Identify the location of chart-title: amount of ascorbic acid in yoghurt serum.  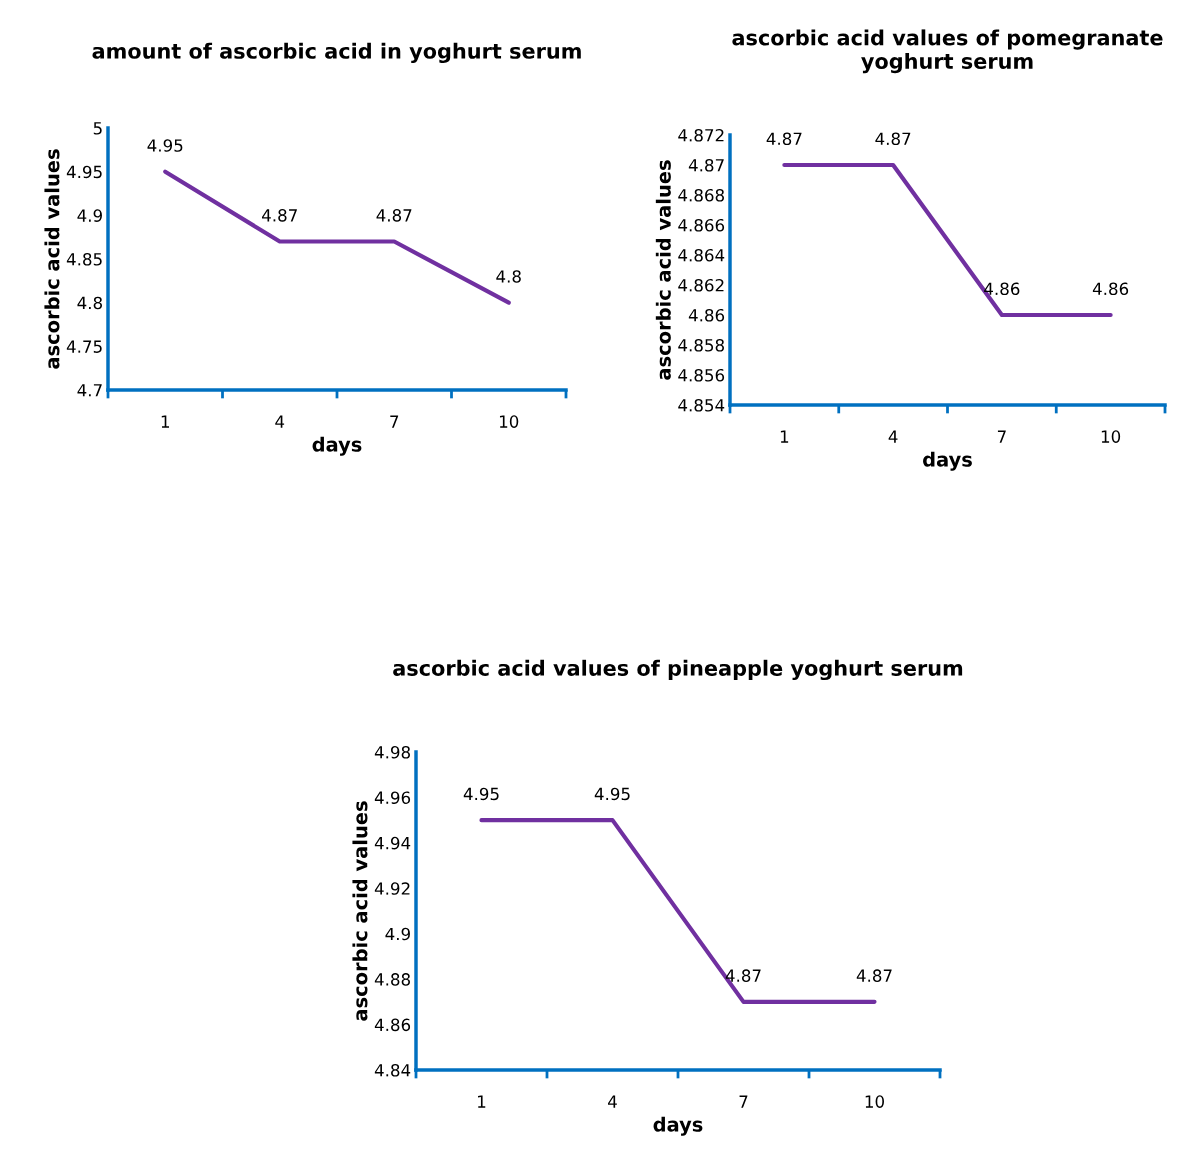
(336, 53).